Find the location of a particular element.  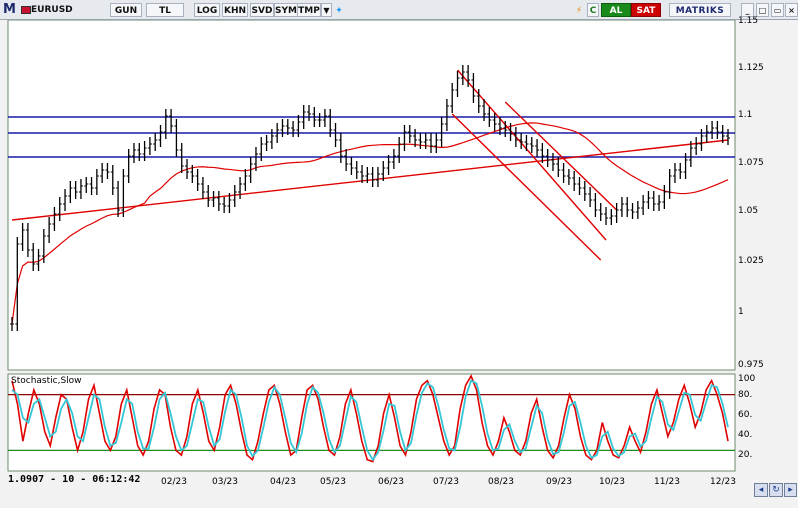

x-tick-label: 10/23 is located at coordinates (612, 482).